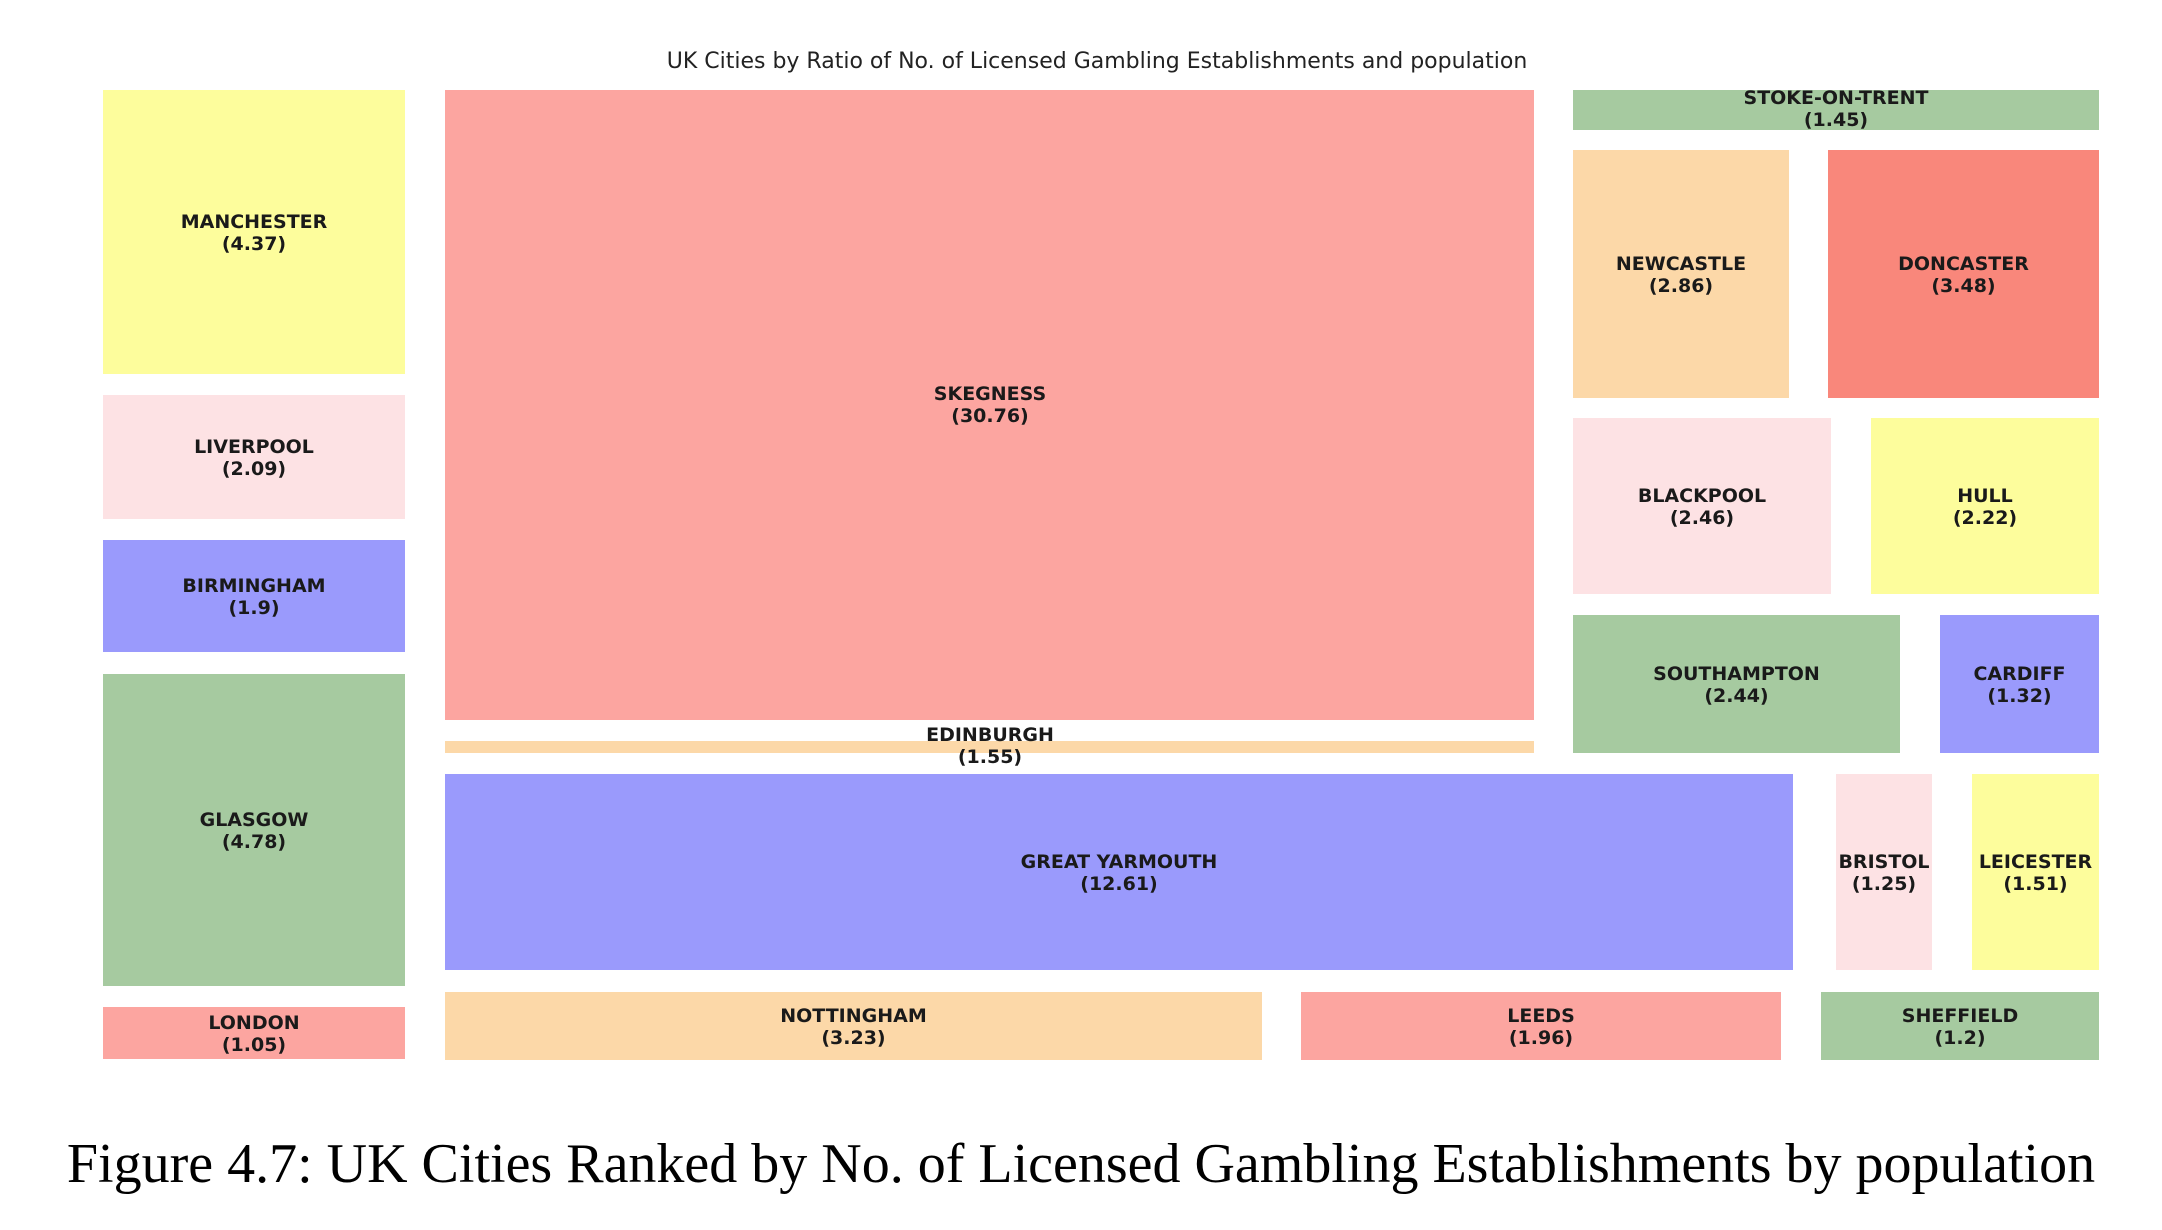  What do you see at coordinates (2036, 862) in the screenshot?
I see `treemap-name-label: LEICESTER` at bounding box center [2036, 862].